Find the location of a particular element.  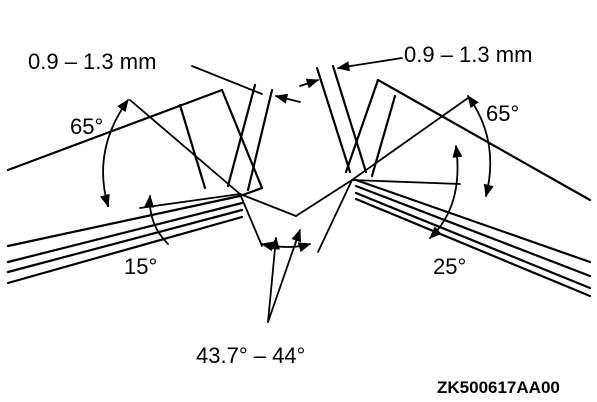

gap-arrows is located at coordinates (297, 80).